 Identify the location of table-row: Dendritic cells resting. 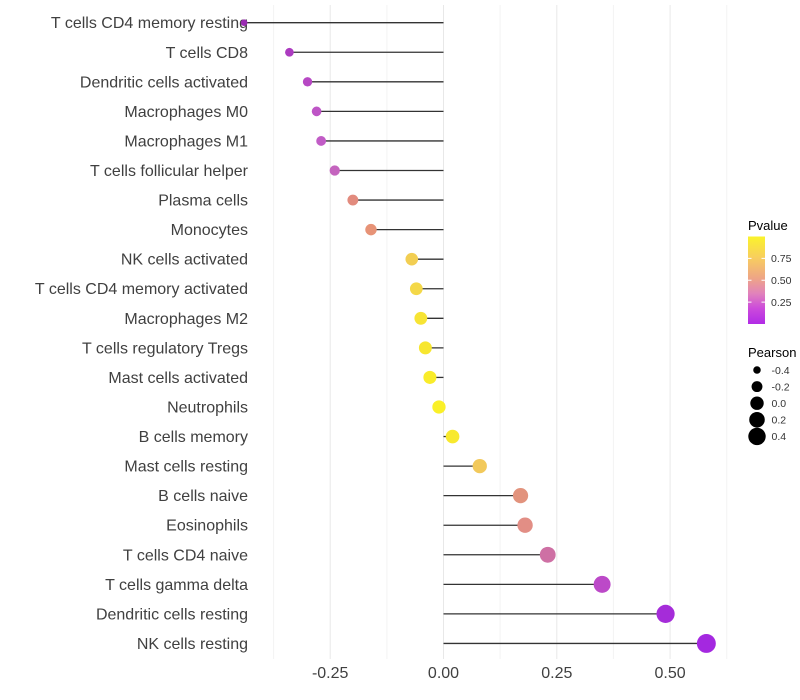
(385, 613).